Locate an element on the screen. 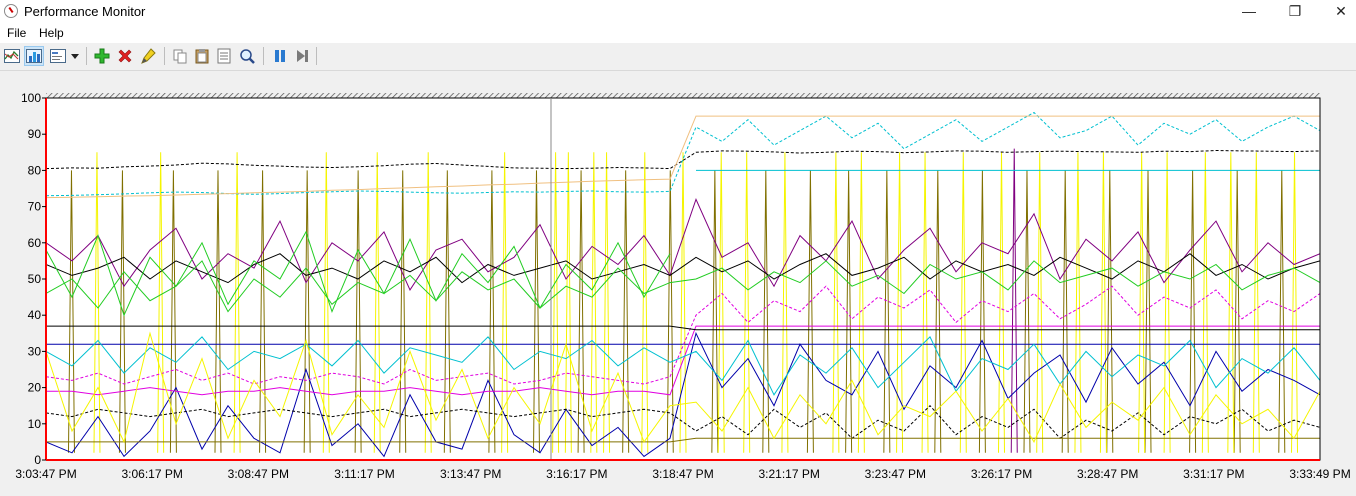  menu-file: File is located at coordinates (17, 33).